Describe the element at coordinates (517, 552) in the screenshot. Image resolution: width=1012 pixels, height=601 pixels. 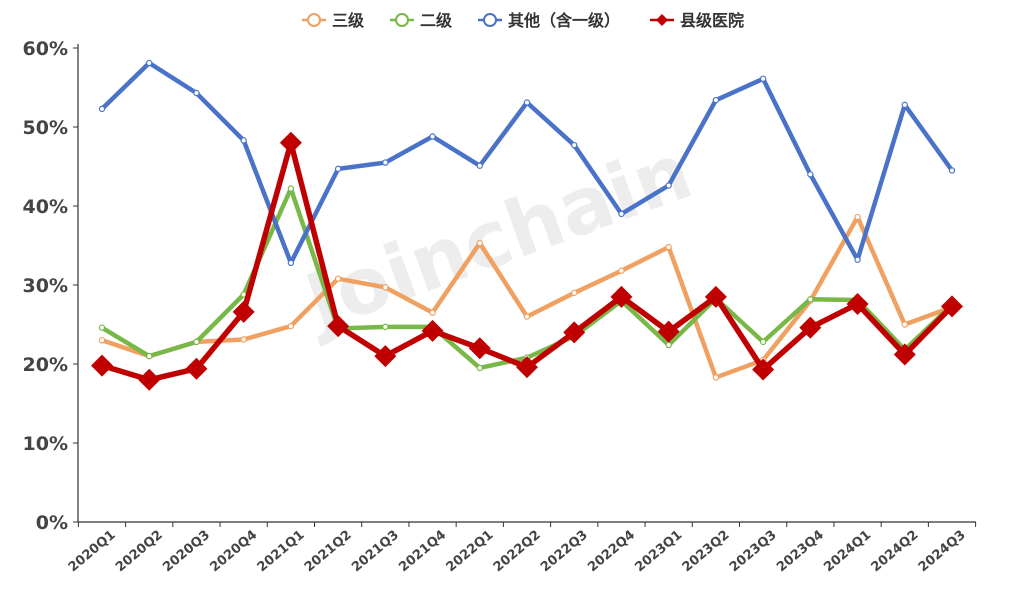
I see `x-tick-label: 2022Q2` at that location.